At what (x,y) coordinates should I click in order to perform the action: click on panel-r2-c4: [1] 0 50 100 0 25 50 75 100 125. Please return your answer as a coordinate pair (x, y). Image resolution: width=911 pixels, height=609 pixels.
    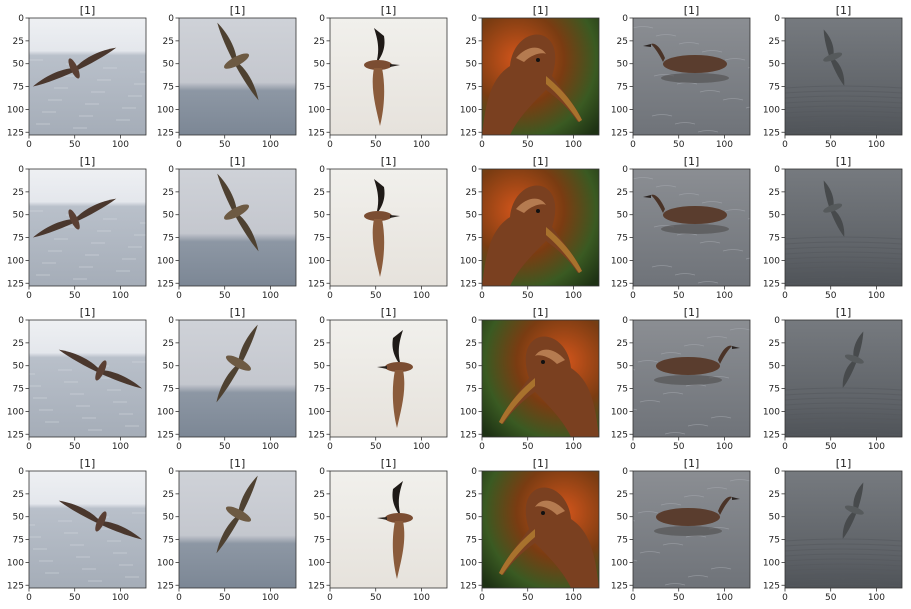
    Looking at the image, I should click on (530, 228).